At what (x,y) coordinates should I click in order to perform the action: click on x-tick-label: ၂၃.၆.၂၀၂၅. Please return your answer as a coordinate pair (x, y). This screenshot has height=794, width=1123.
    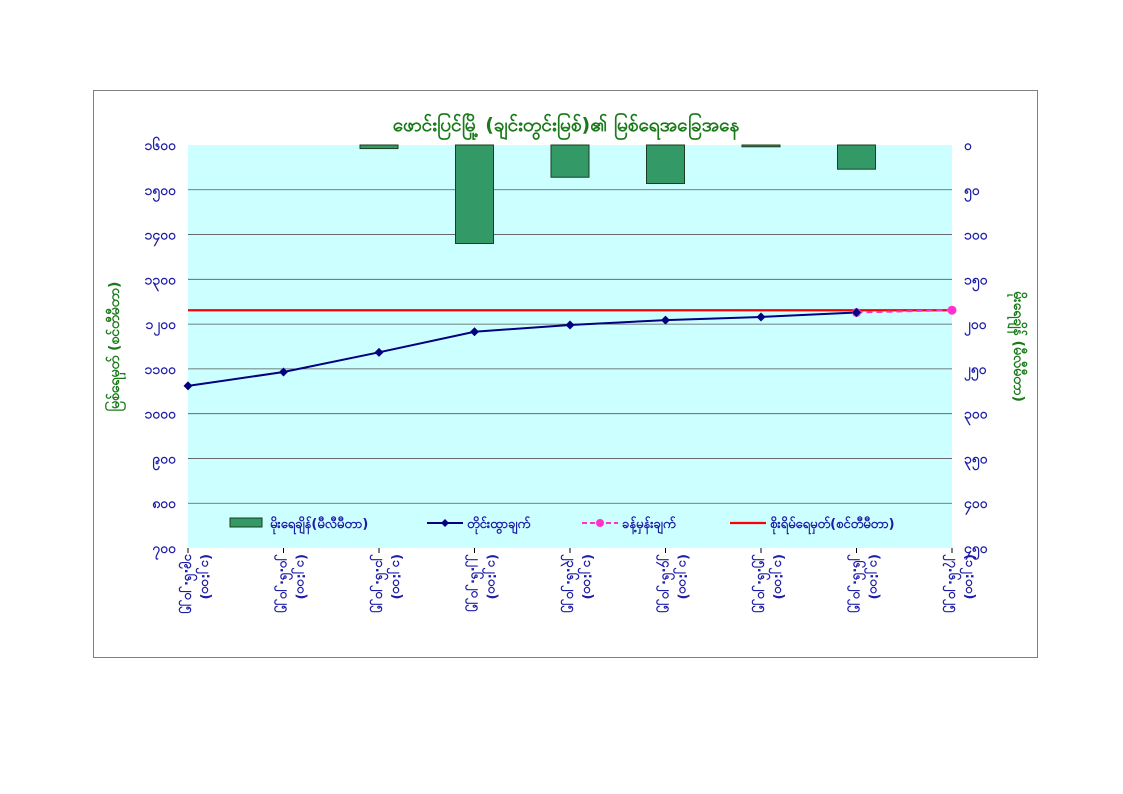
    Looking at the image, I should click on (570, 583).